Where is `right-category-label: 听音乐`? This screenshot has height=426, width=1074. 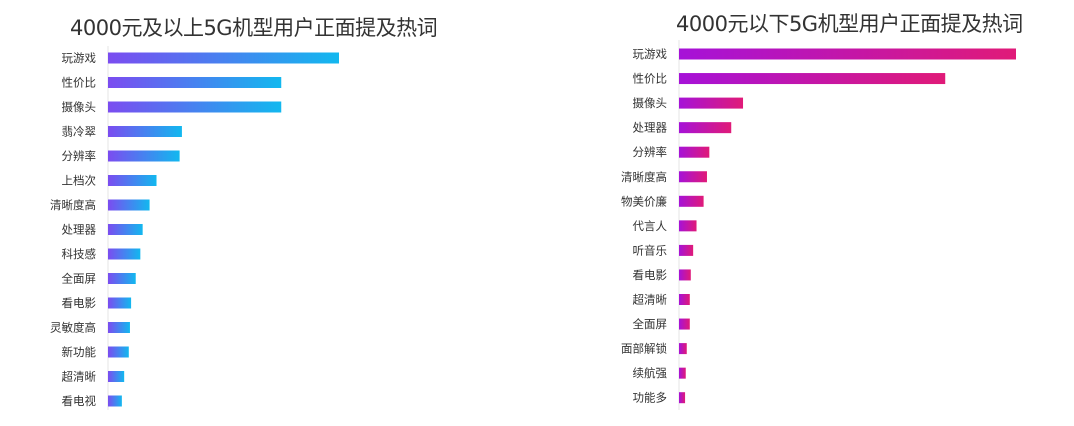
right-category-label: 听音乐 is located at coordinates (650, 250).